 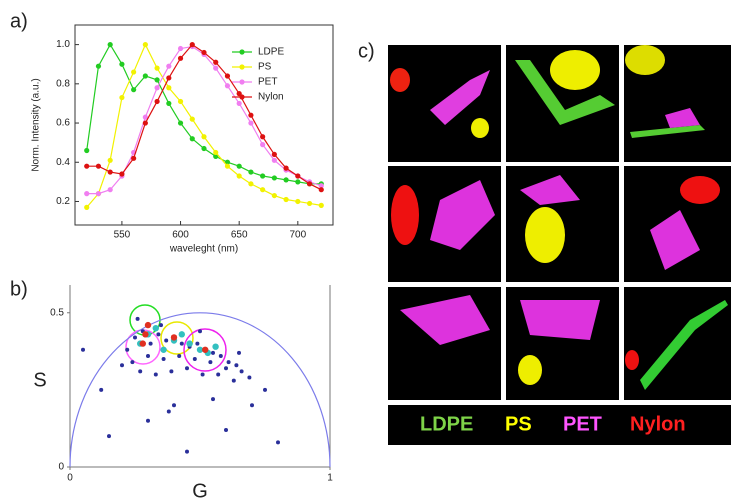 What do you see at coordinates (330, 478) in the screenshot?
I see `x-tick-label: 1` at bounding box center [330, 478].